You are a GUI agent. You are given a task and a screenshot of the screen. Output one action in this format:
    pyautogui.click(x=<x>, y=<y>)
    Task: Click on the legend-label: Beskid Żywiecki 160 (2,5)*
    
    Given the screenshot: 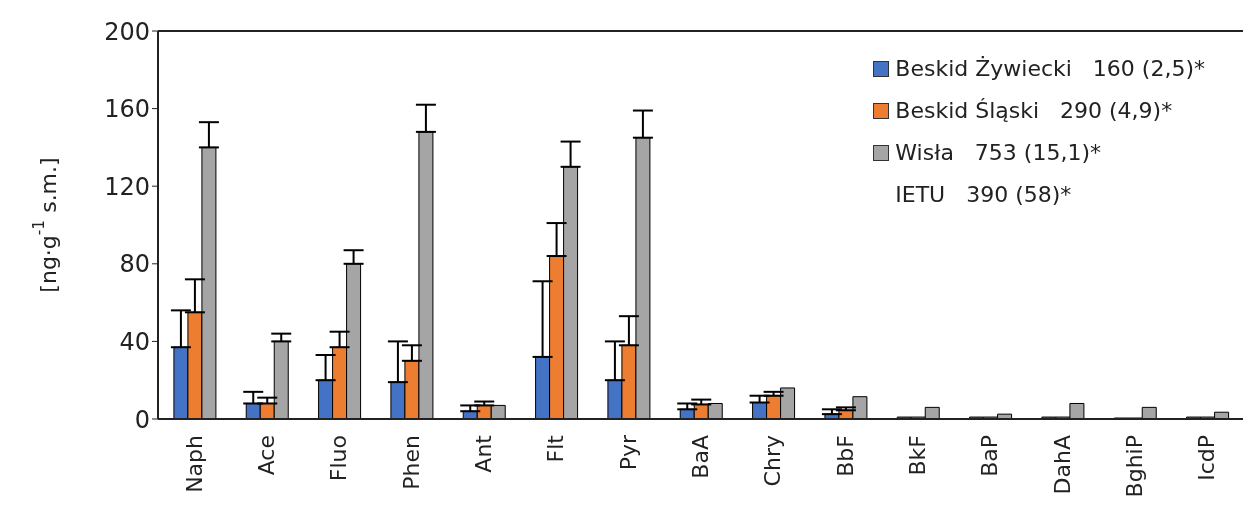 What is the action you would take?
    pyautogui.click(x=1050, y=69)
    